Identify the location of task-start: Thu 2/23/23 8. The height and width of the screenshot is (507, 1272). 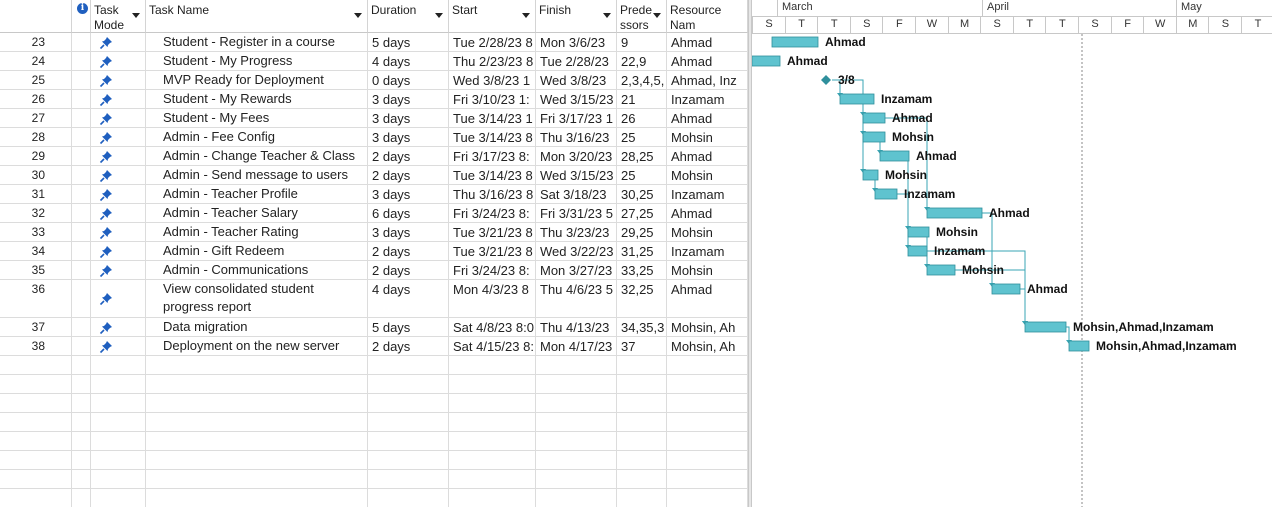
(492, 61).